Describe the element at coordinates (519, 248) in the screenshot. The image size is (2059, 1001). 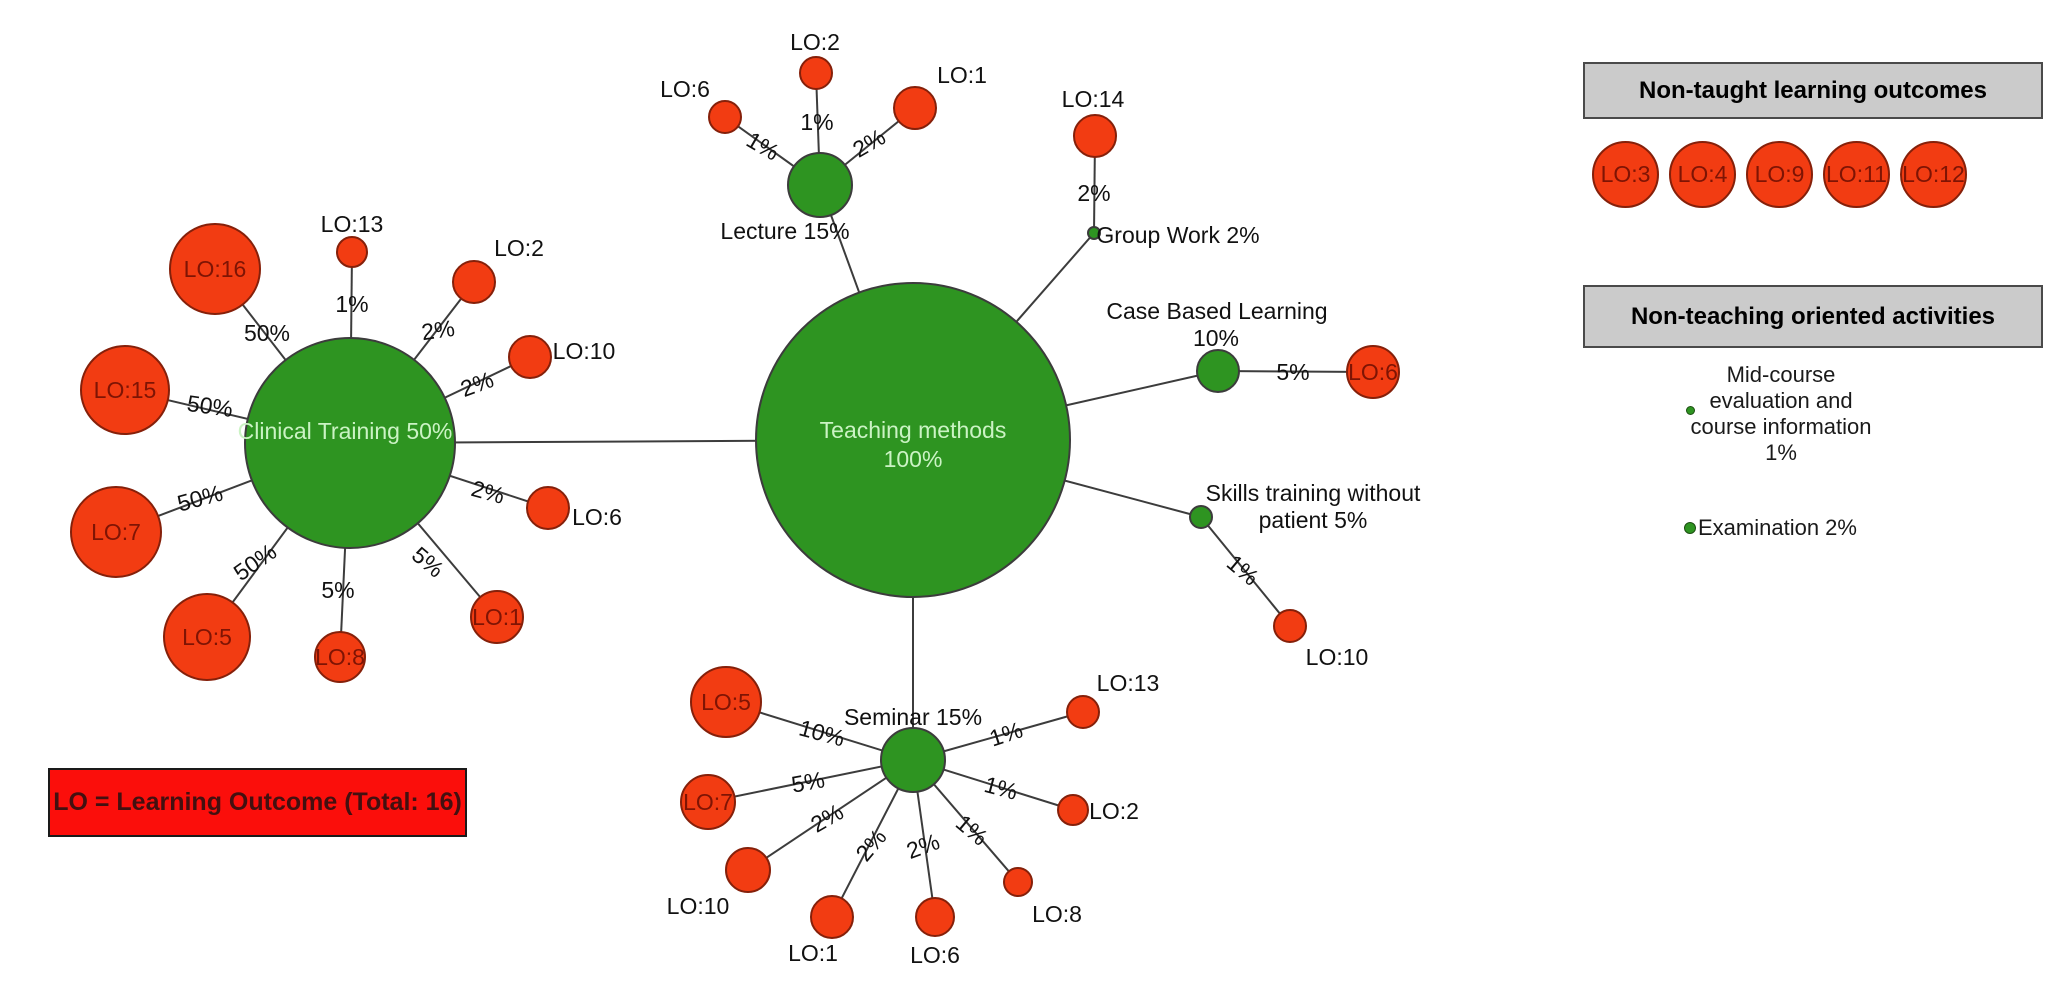
I see `node-label-lo2-clinical: LO:2` at that location.